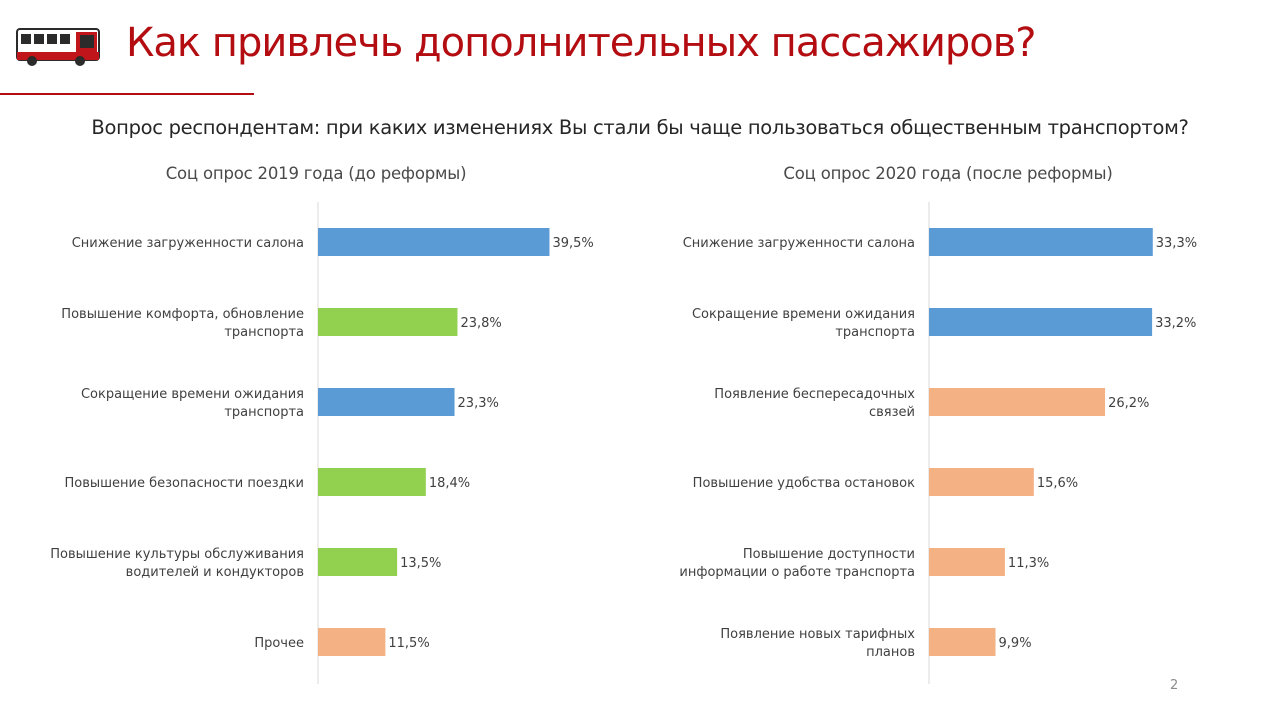  I want to click on category-label-2019-5: Прочее, so click(279, 643).